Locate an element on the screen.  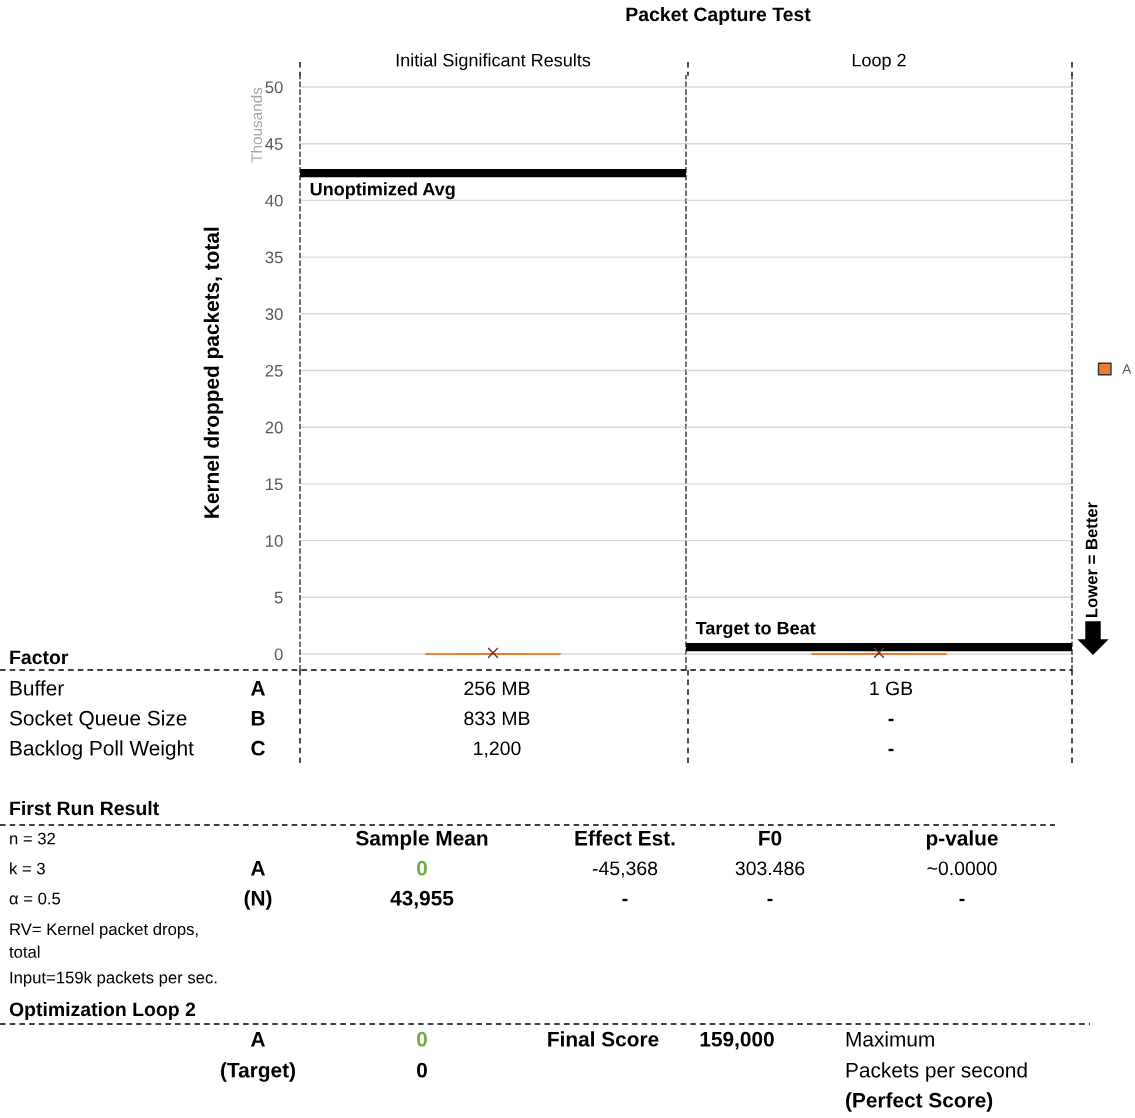
ref-line-label: Unoptimized Avg is located at coordinates (382, 191).